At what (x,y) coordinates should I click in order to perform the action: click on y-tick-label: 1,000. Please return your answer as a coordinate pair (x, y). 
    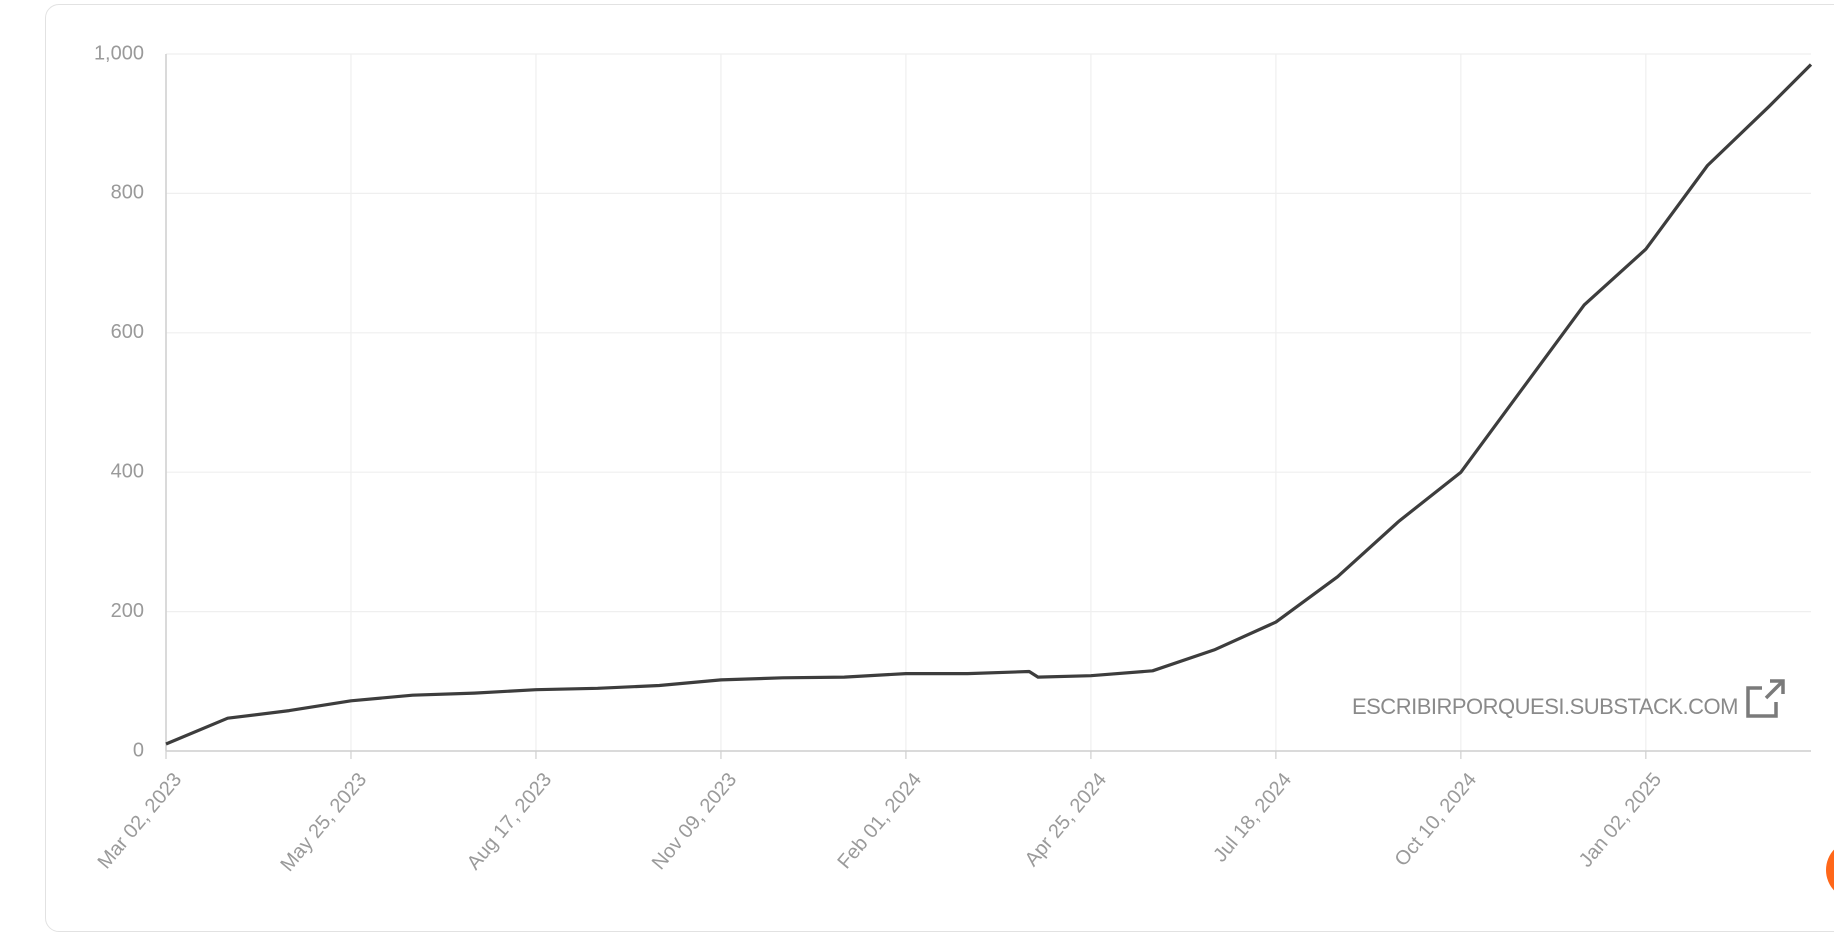
    Looking at the image, I should click on (119, 53).